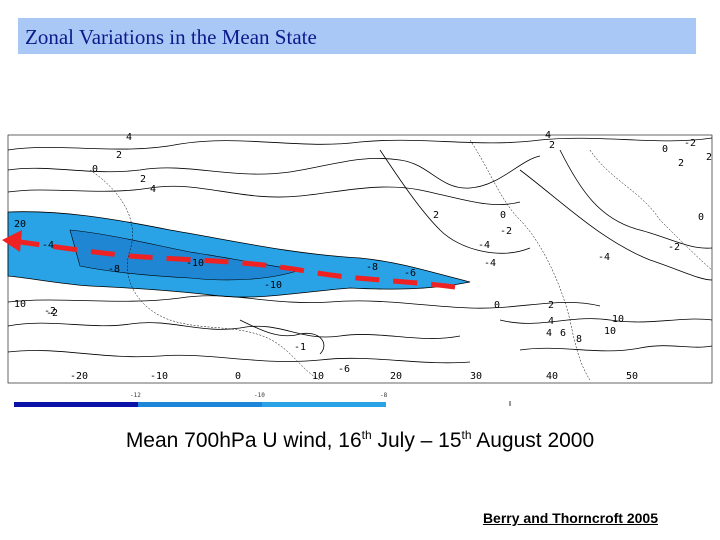 Image resolution: width=720 pixels, height=540 pixels. Describe the element at coordinates (533, 440) in the screenshot. I see `caption-suffix: August 2000` at that location.